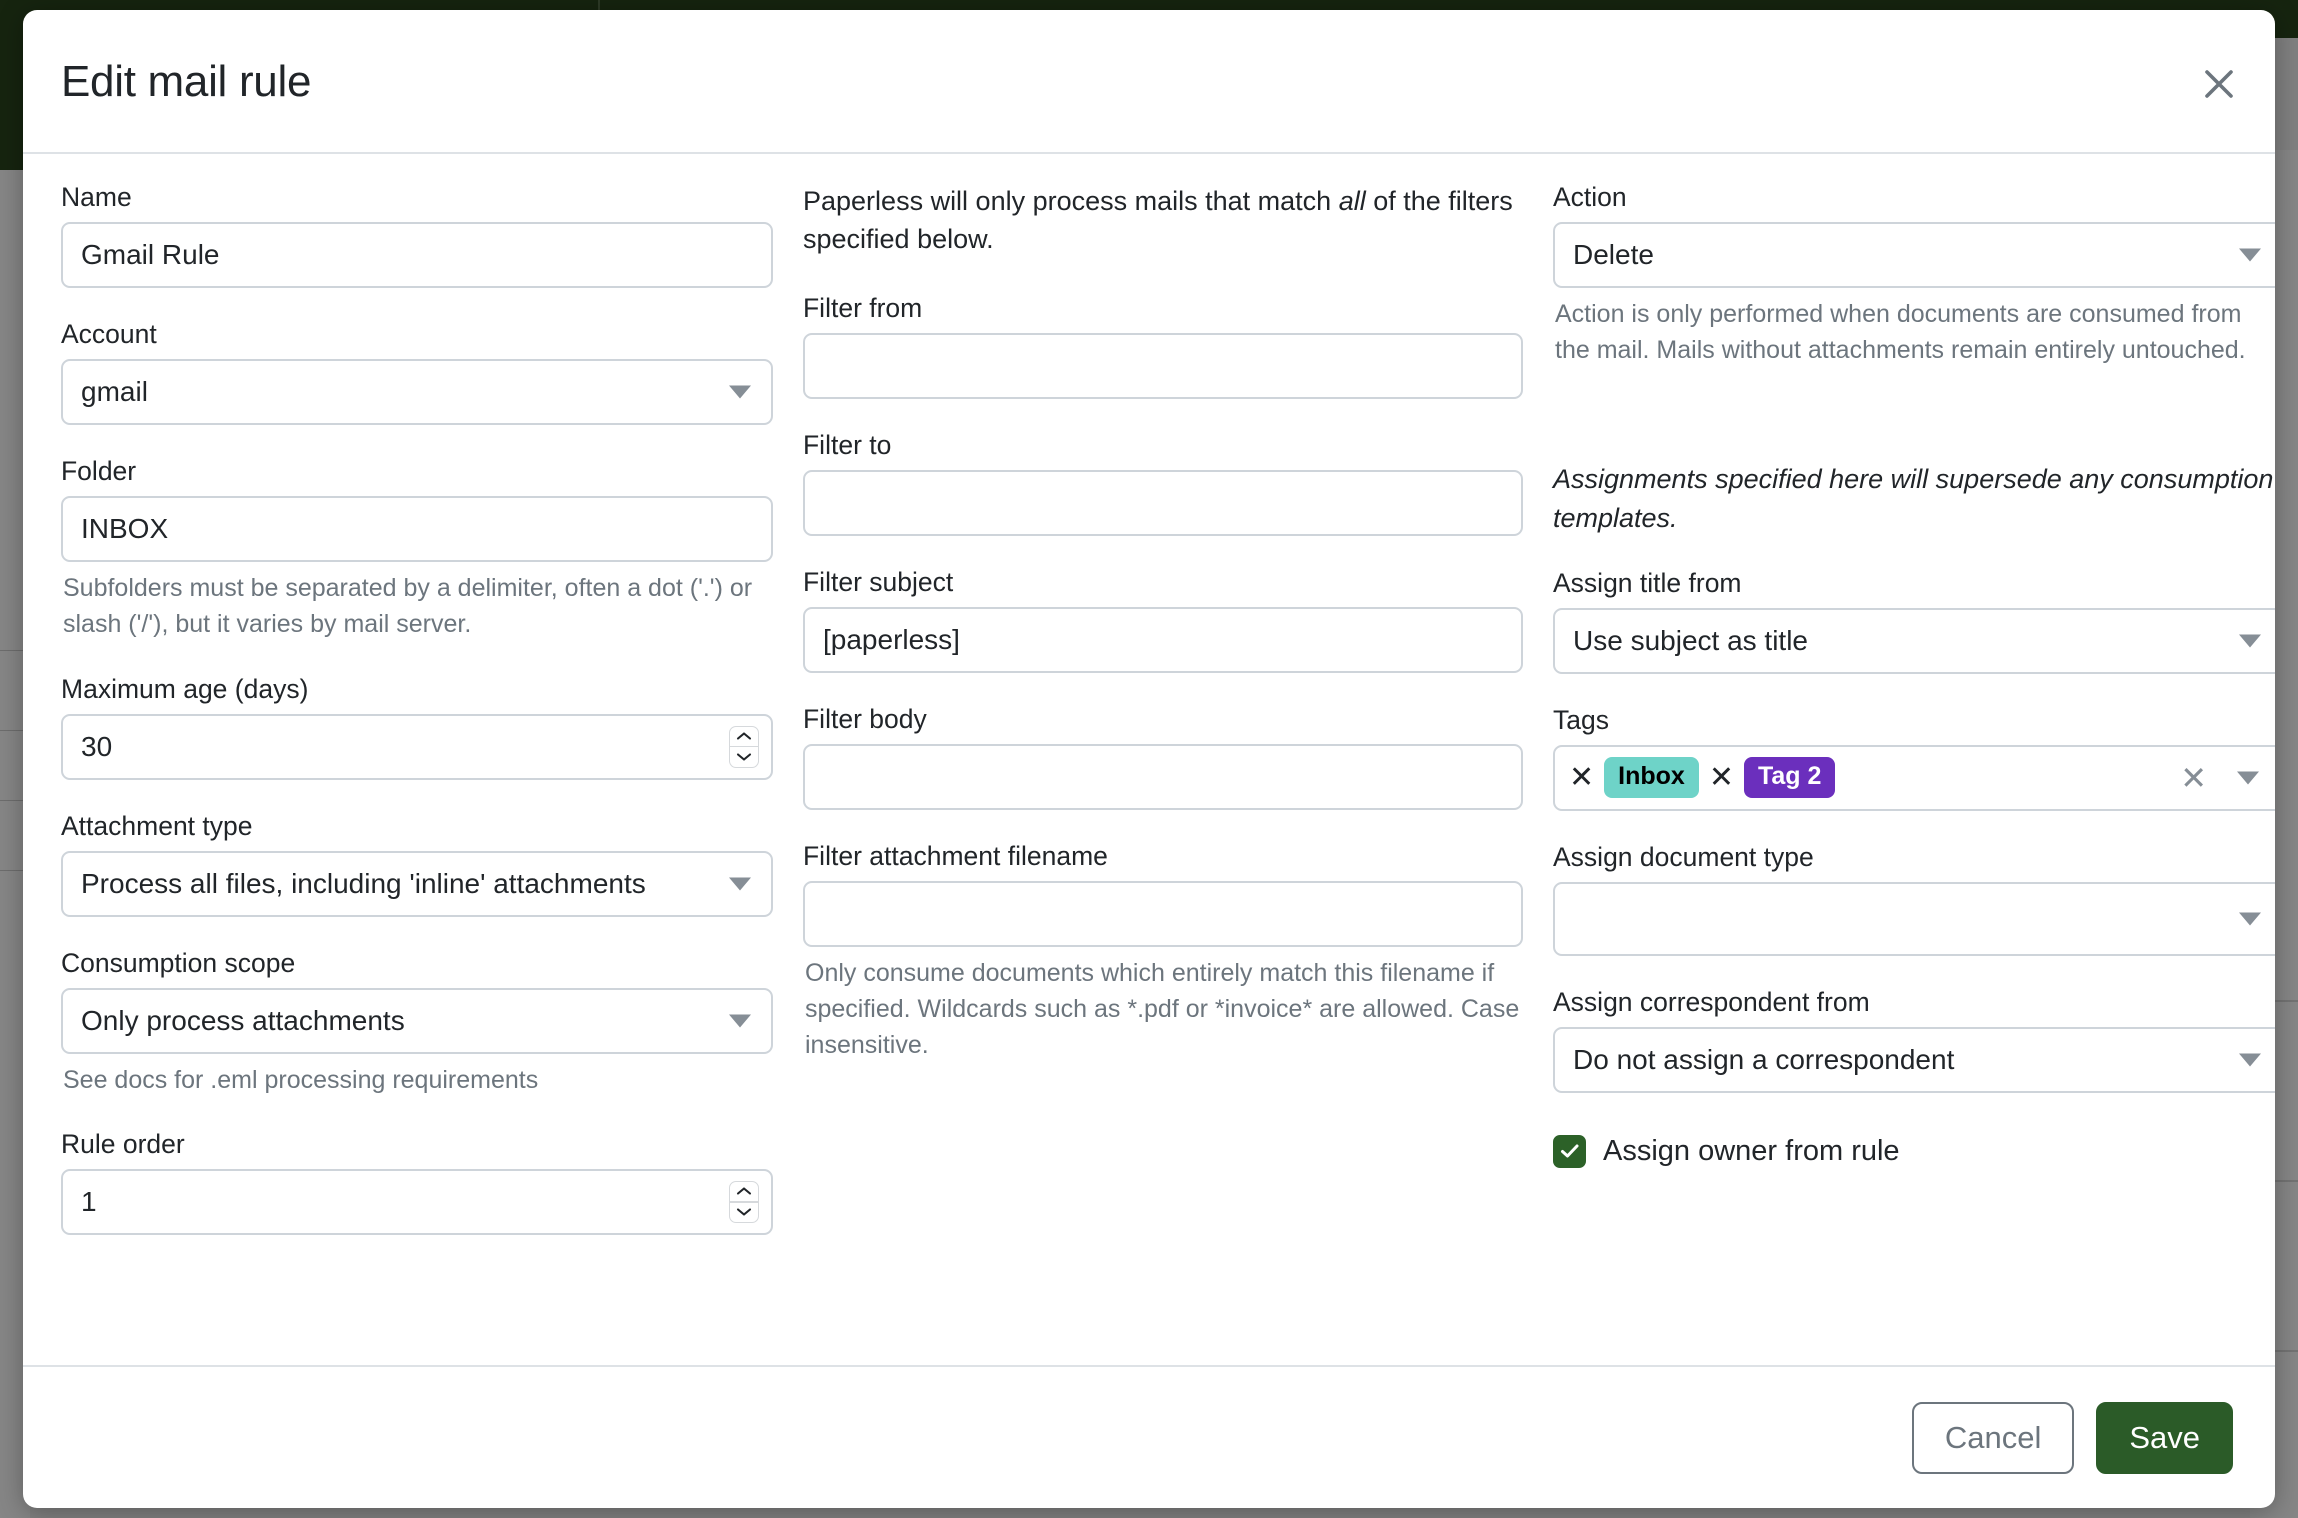 The image size is (2298, 1518). I want to click on spacer, so click(1914, 430).